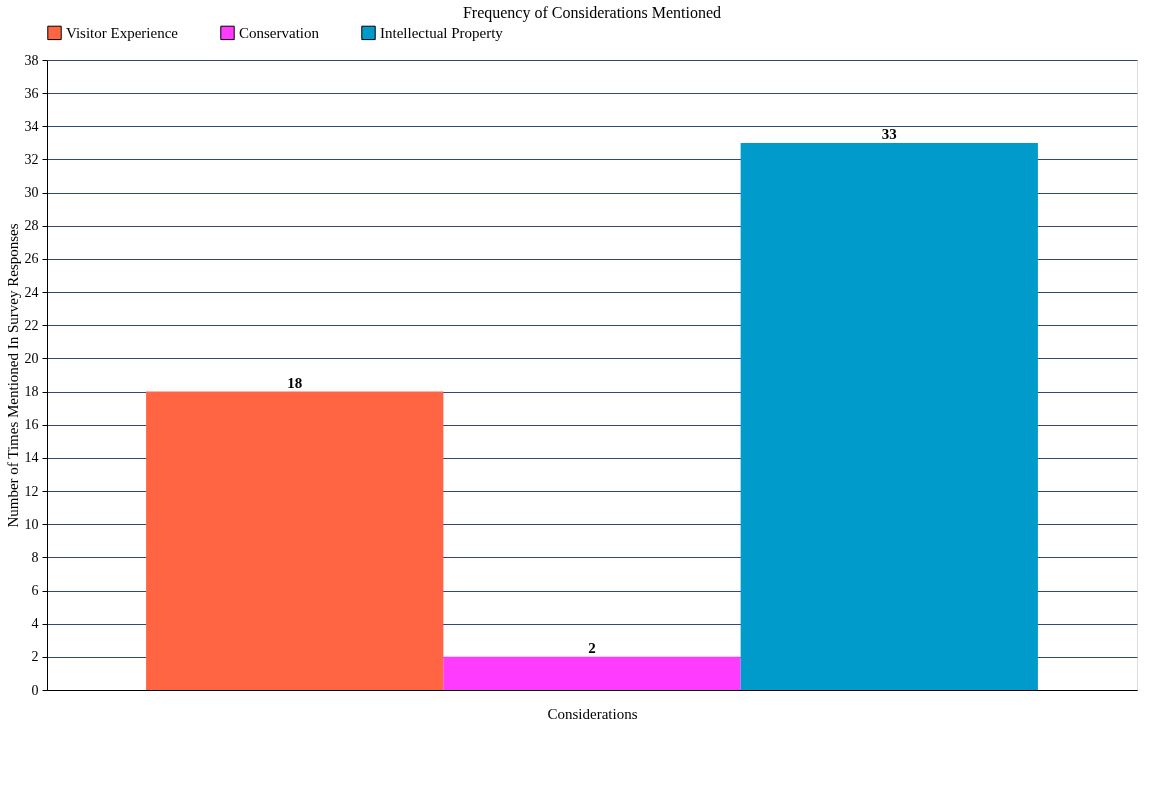 Image resolution: width=1170 pixels, height=785 pixels. What do you see at coordinates (592, 713) in the screenshot?
I see `x-axis-title: Considerations` at bounding box center [592, 713].